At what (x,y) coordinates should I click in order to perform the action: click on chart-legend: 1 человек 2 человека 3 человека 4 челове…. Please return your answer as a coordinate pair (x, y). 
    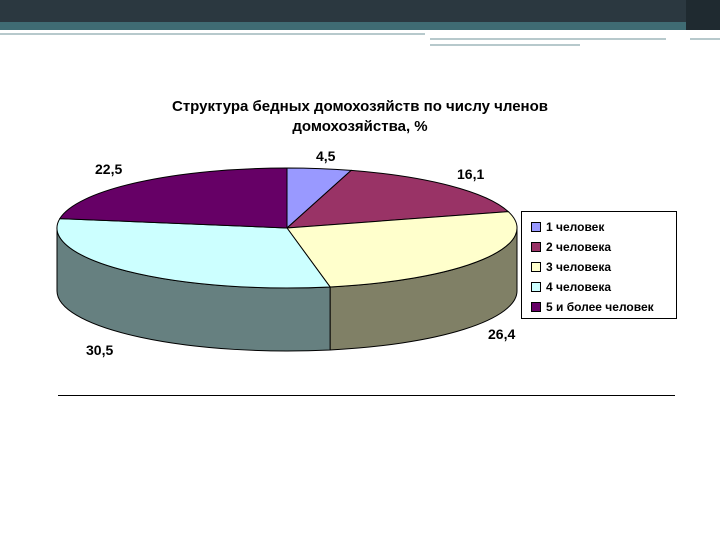
    Looking at the image, I should click on (599, 265).